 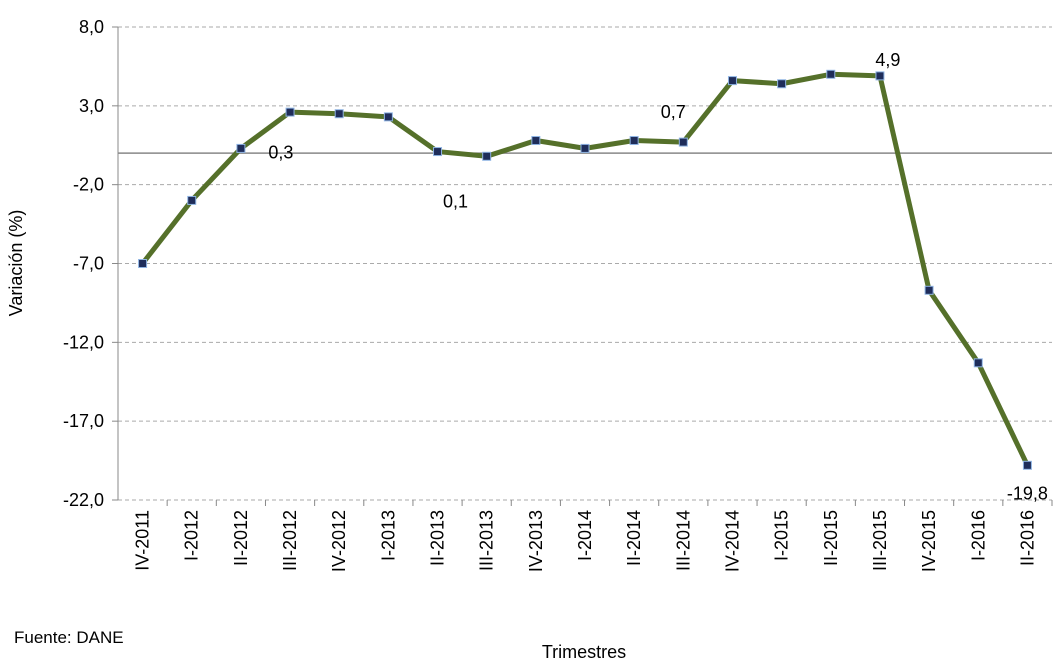 What do you see at coordinates (91, 106) in the screenshot?
I see `y-tick-label: 3,0` at bounding box center [91, 106].